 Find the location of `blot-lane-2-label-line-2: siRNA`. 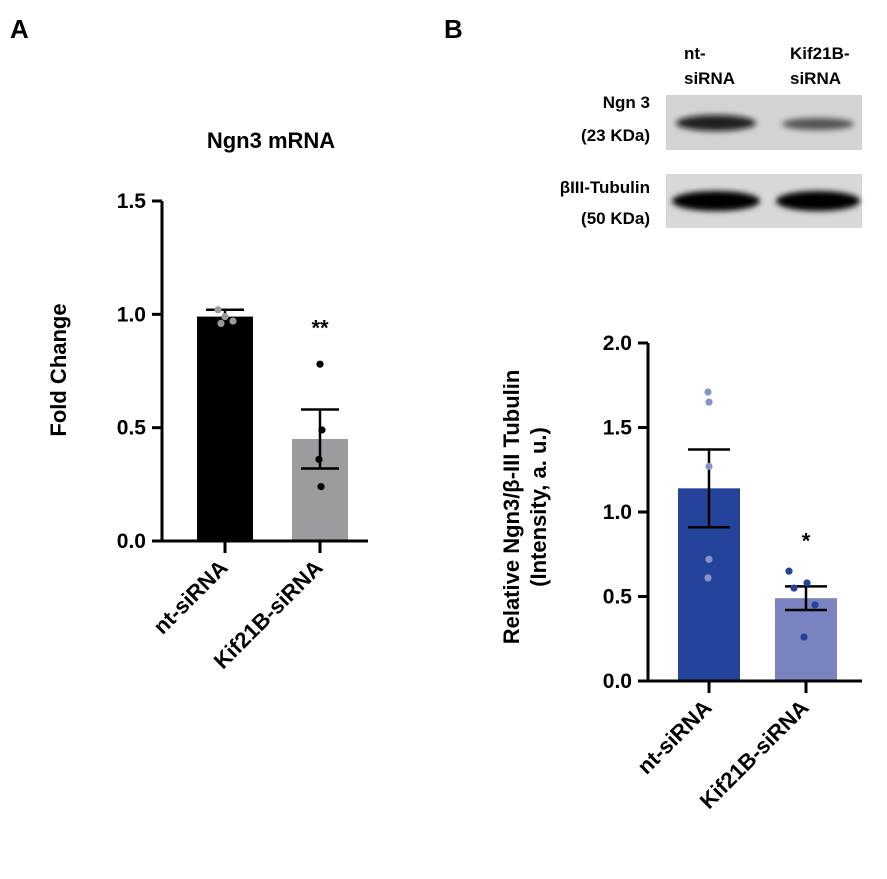

blot-lane-2-label-line-2: siRNA is located at coordinates (815, 78).